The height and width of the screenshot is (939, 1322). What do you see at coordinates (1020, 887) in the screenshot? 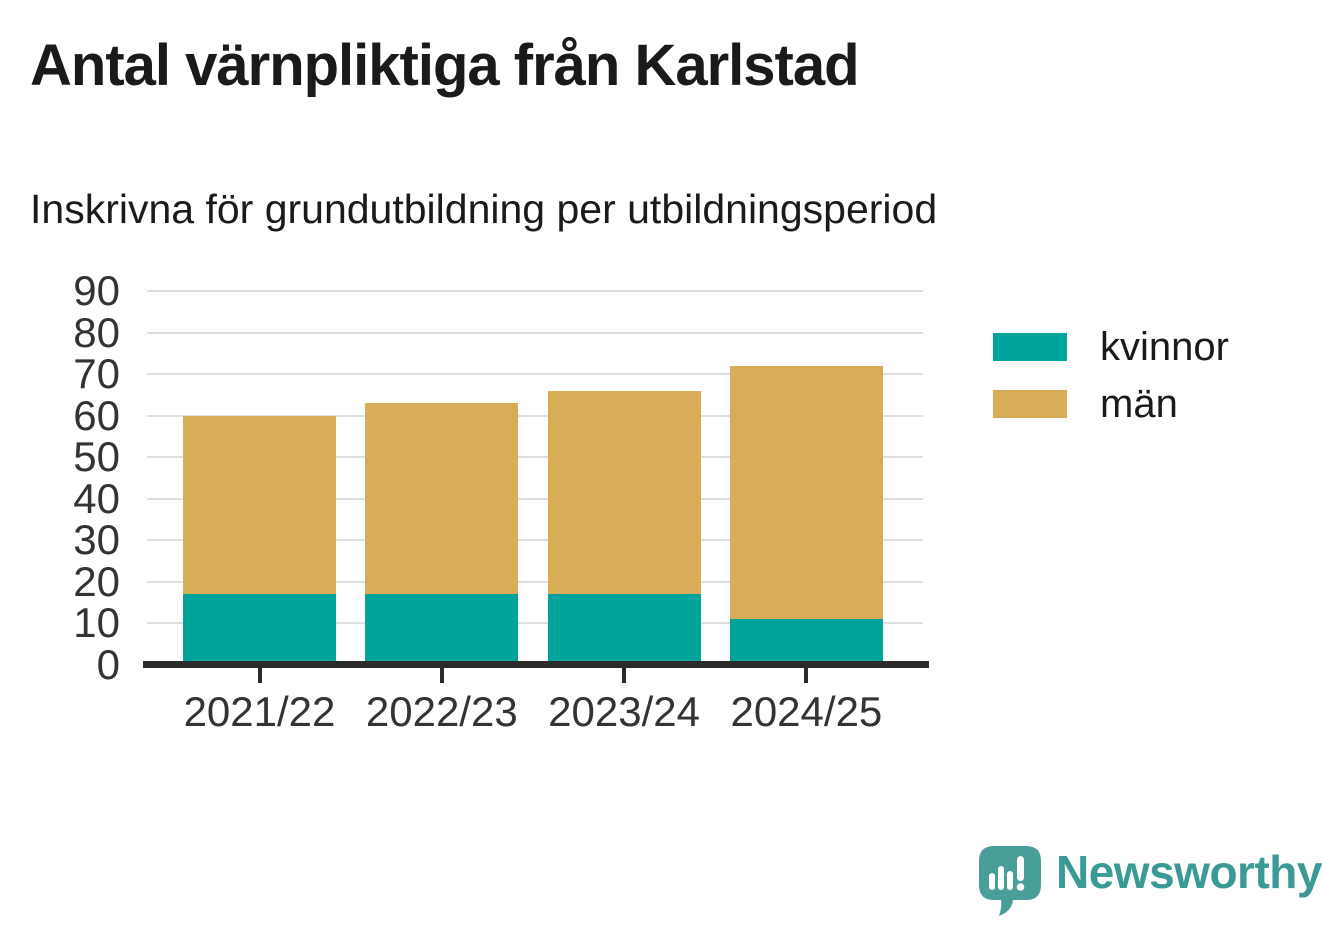
I see `logo-exclamation-dot` at bounding box center [1020, 887].